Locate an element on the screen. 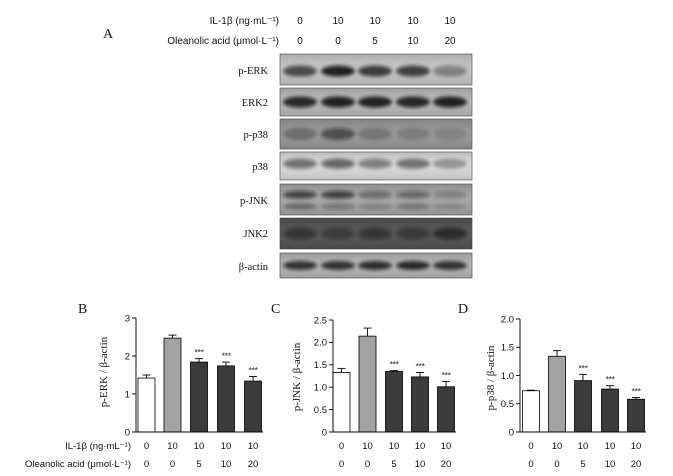  y-tick-label: 1 is located at coordinates (127, 394).